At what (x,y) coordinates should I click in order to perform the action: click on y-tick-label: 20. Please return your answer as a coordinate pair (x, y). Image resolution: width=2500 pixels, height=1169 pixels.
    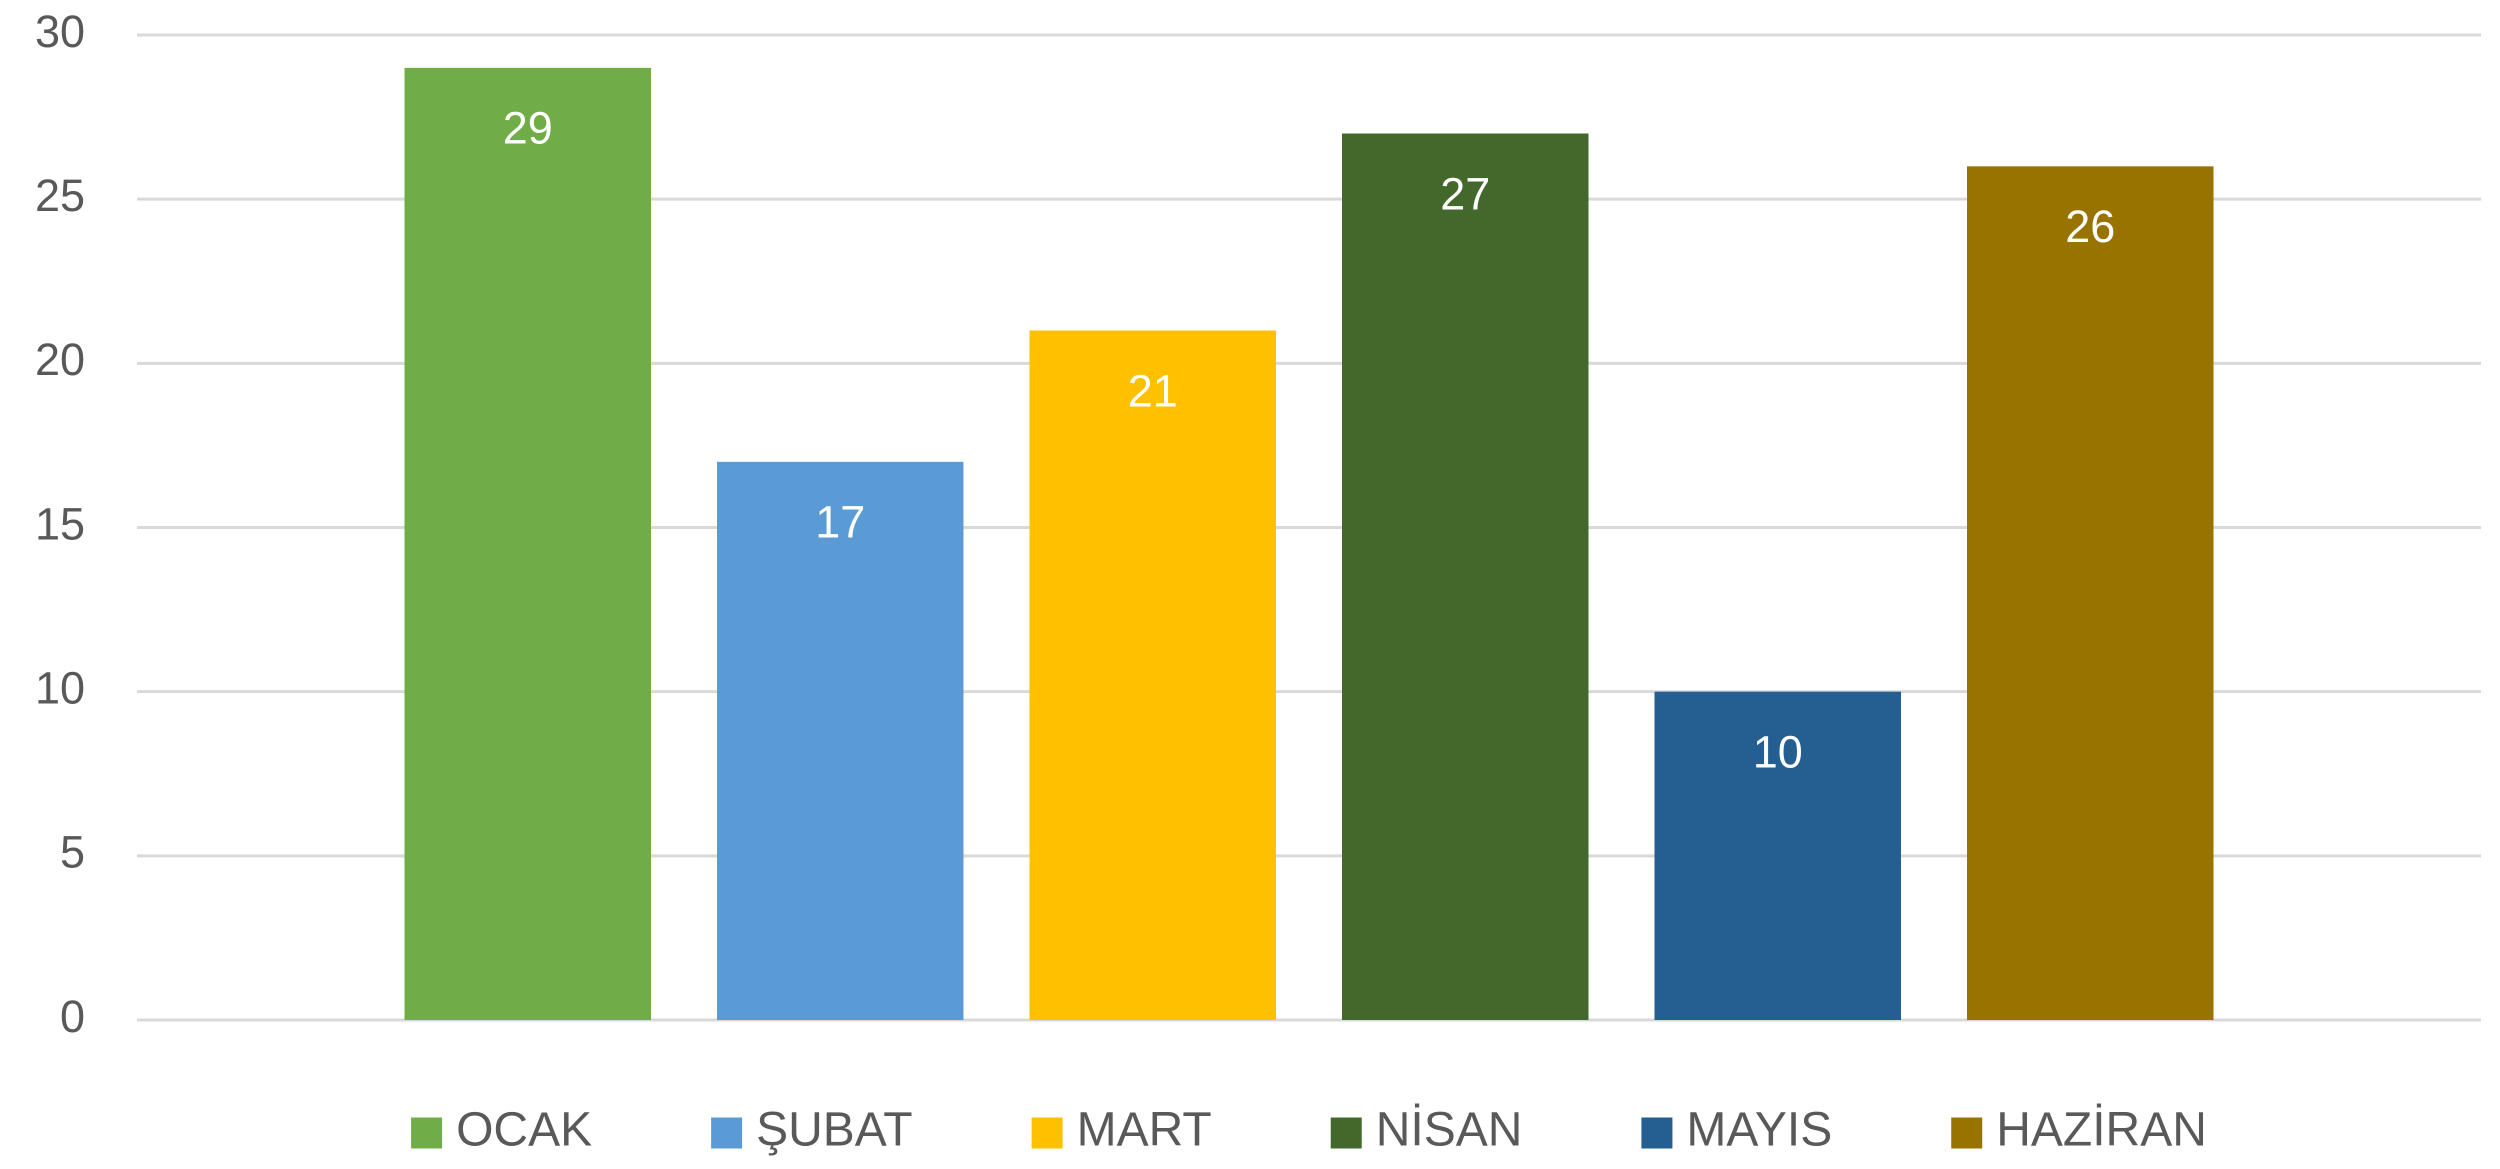
    Looking at the image, I should click on (60, 359).